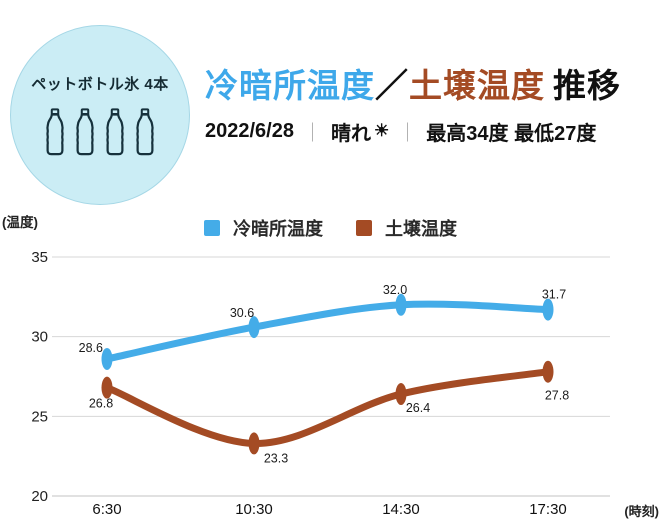  I want to click on x-tick-label: 6:30, so click(106, 509).